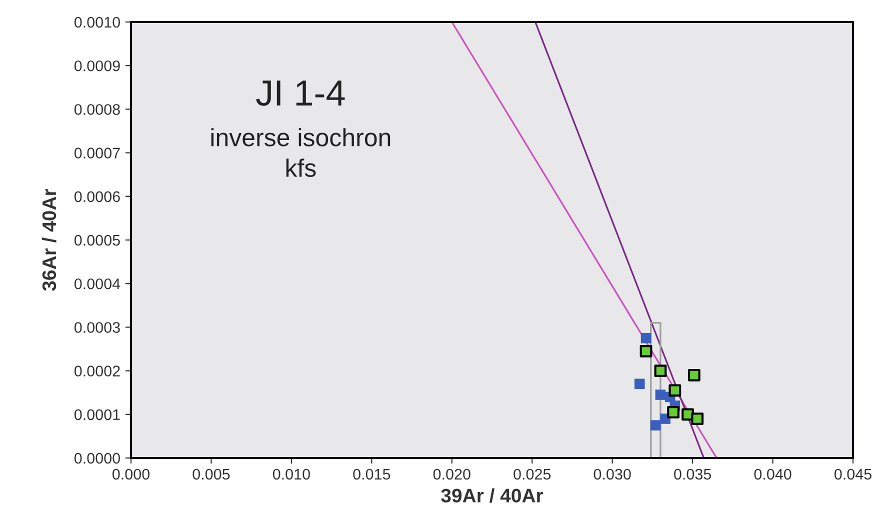 This screenshot has height=525, width=883. Describe the element at coordinates (97, 109) in the screenshot. I see `y-tick-label: 0.0008` at that location.